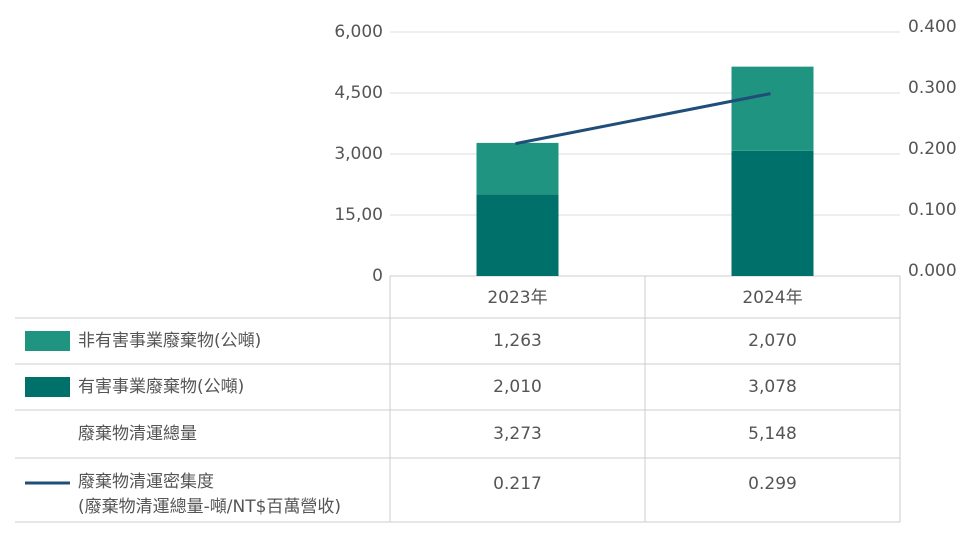  What do you see at coordinates (772, 341) in the screenshot?
I see `table-cell: 2,070` at bounding box center [772, 341].